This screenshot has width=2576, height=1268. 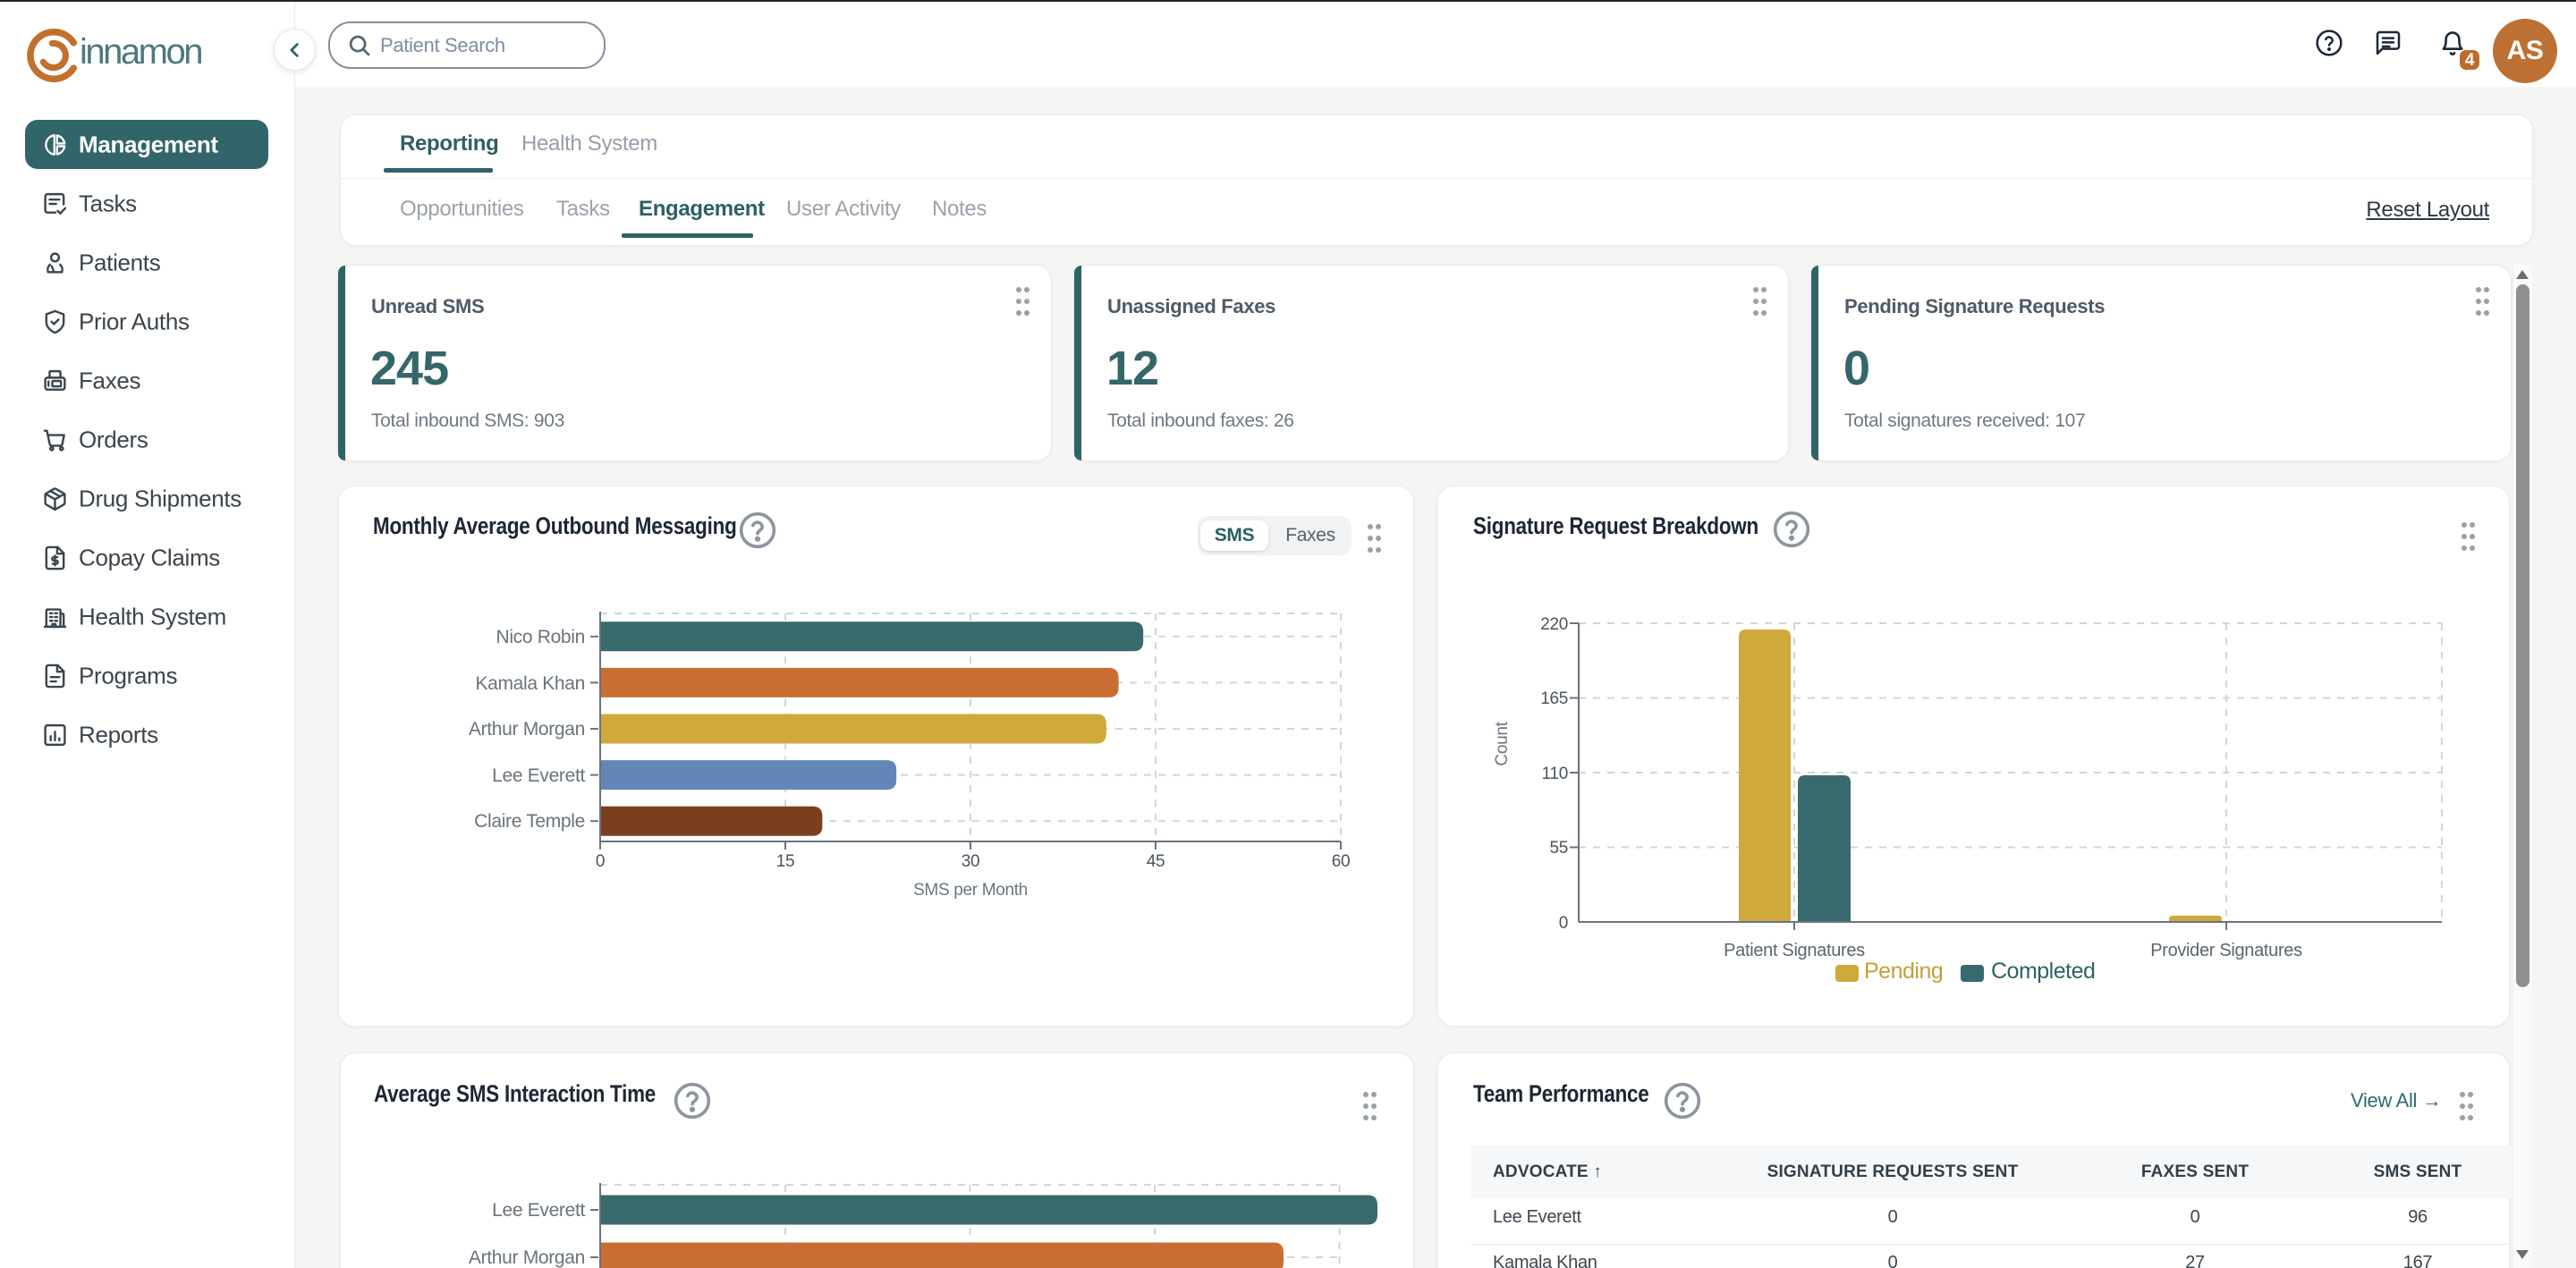 What do you see at coordinates (529, 821) in the screenshot?
I see `svg-text: Claire Temple` at bounding box center [529, 821].